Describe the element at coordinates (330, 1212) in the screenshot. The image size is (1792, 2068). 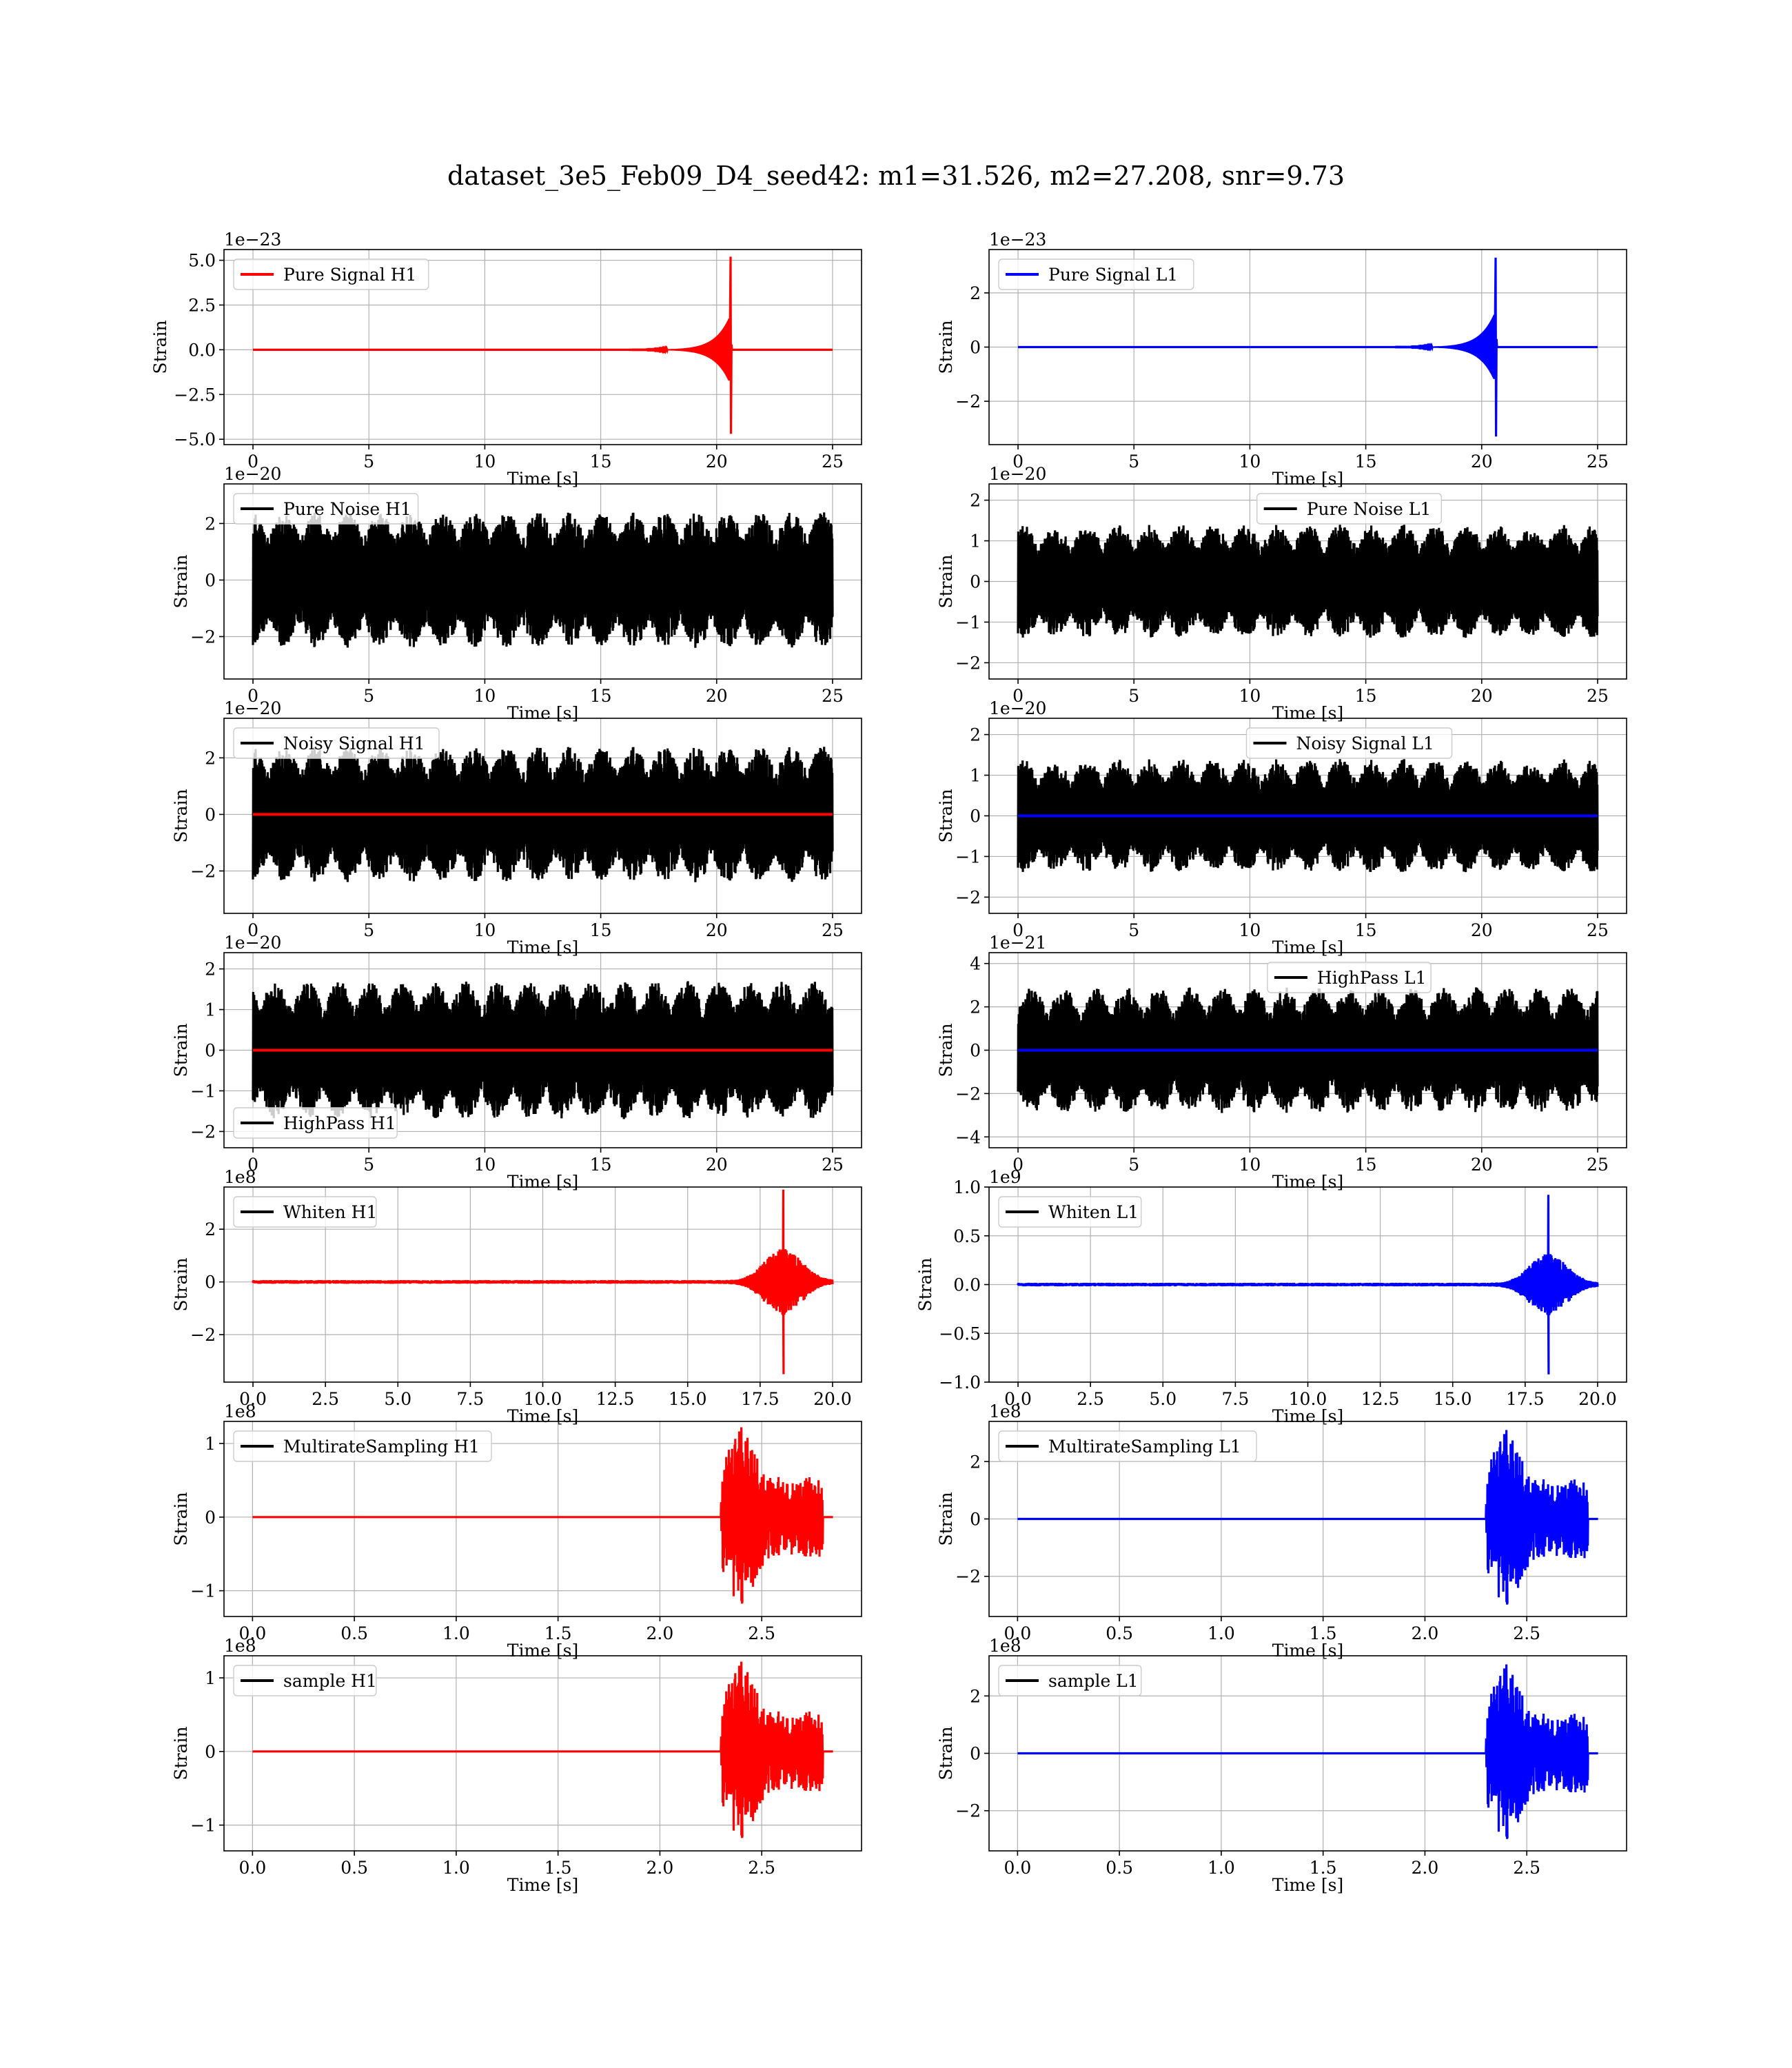
I see `legend-label: Whiten H1` at that location.